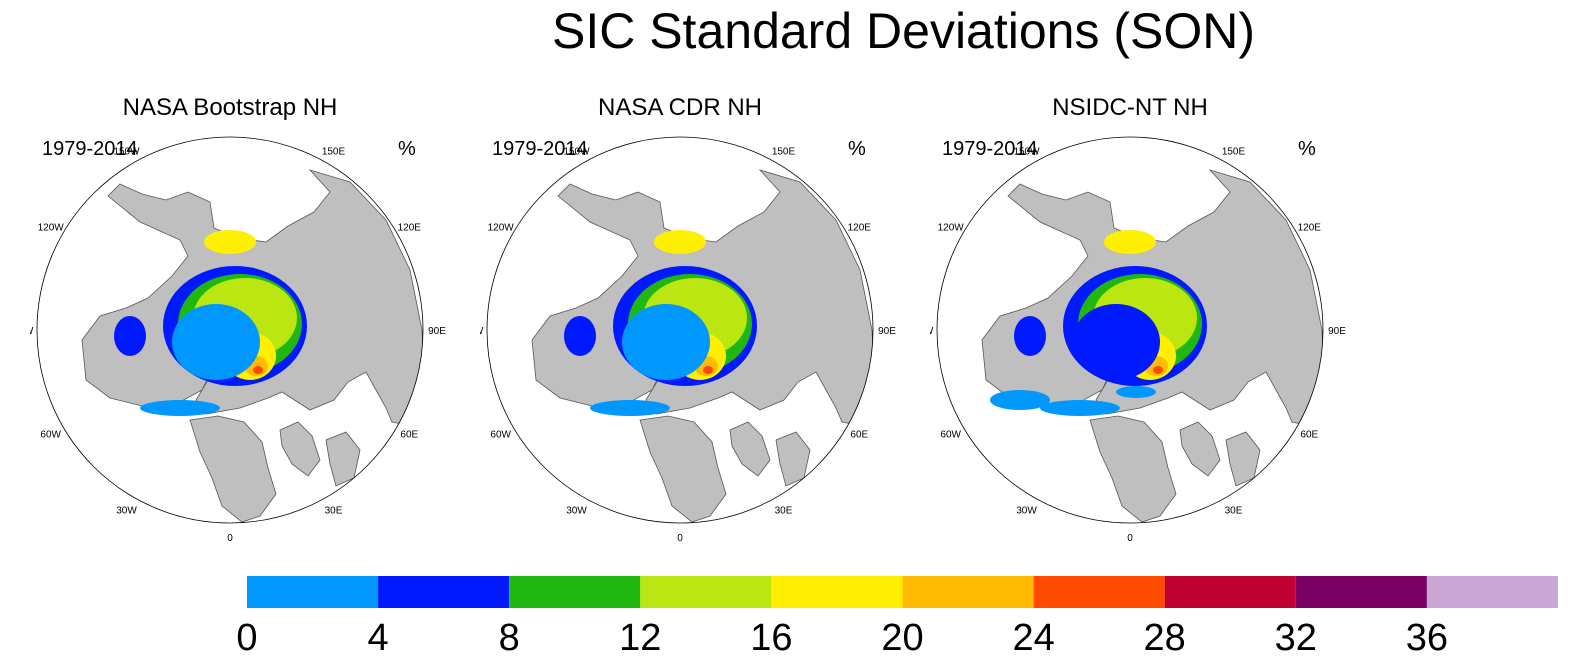 This screenshot has width=1577, height=661. Describe the element at coordinates (902, 638) in the screenshot. I see `colorbar-tick-label: 20` at that location.